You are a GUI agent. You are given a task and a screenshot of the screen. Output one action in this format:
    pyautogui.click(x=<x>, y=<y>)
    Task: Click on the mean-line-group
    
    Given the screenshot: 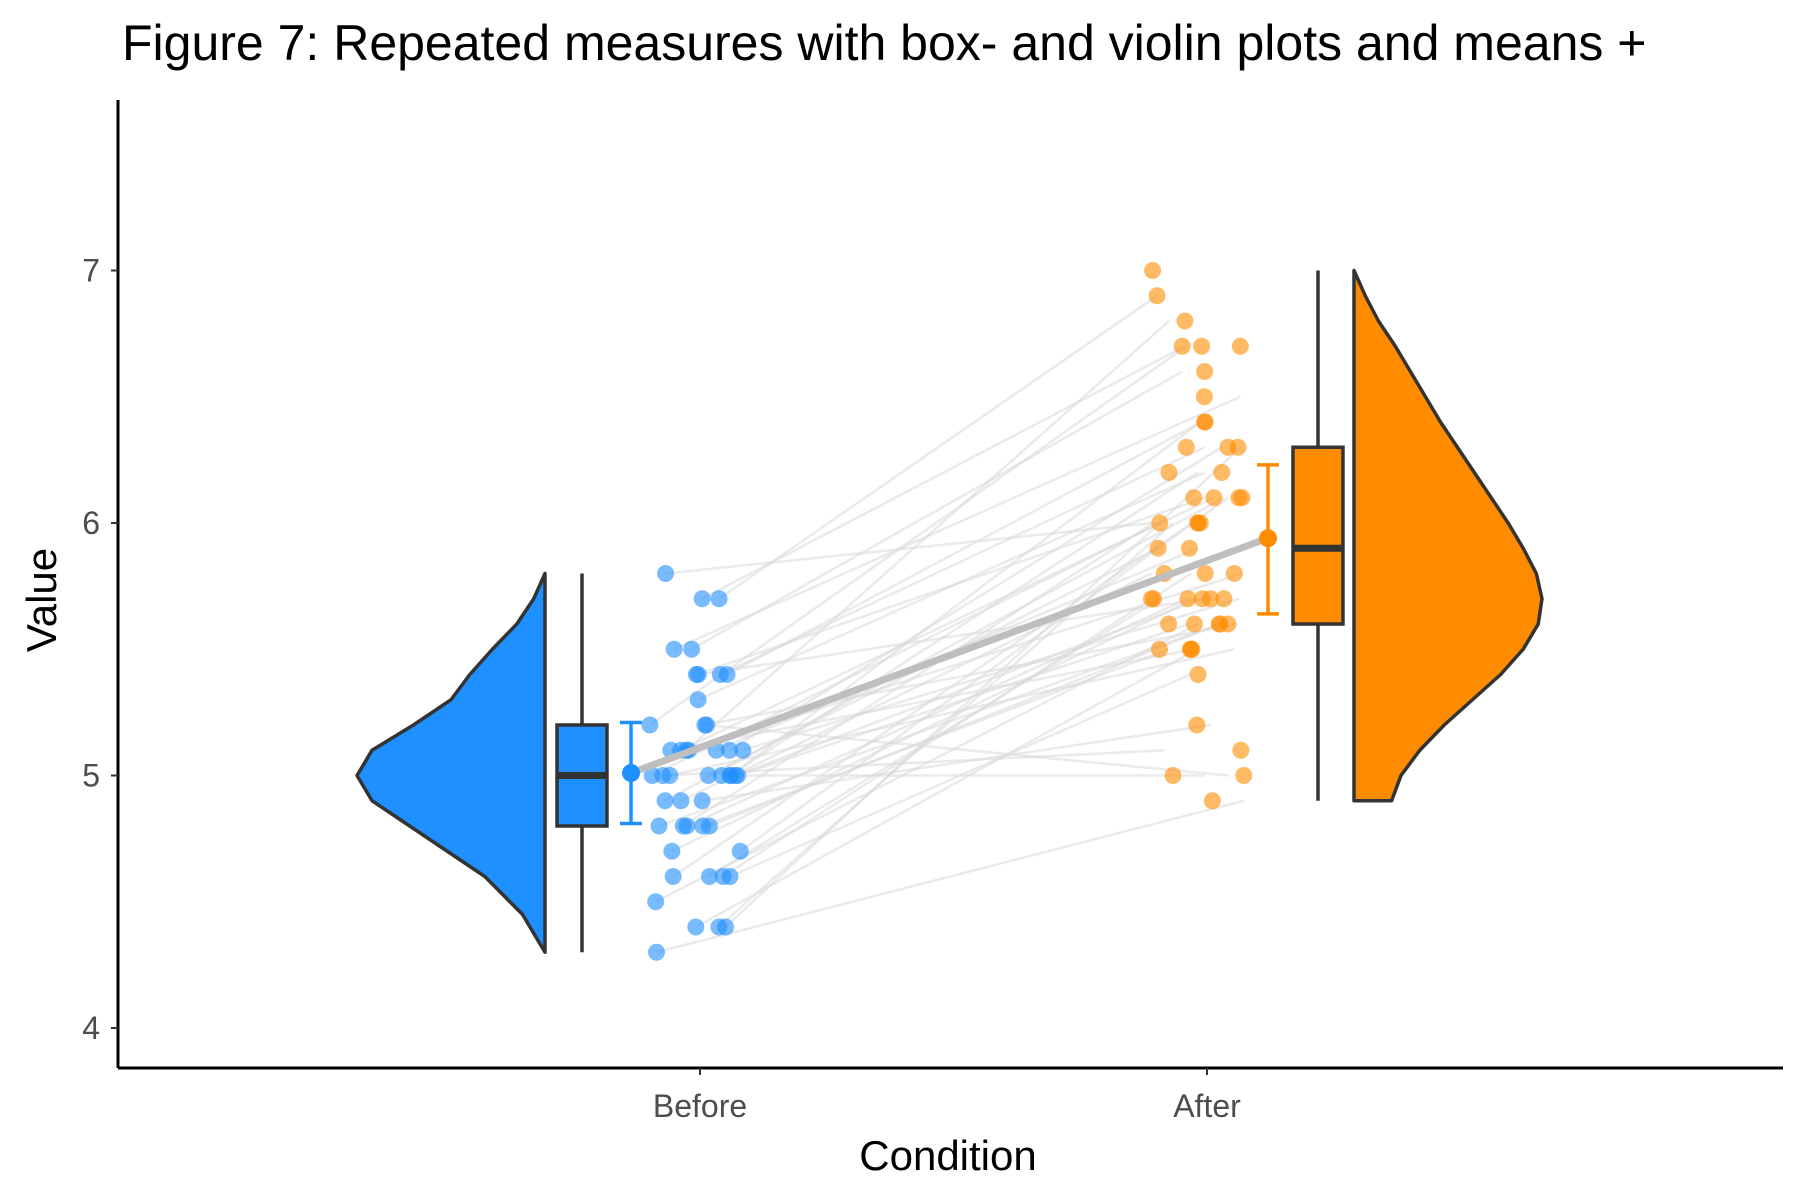 What is the action you would take?
    pyautogui.click(x=949, y=655)
    